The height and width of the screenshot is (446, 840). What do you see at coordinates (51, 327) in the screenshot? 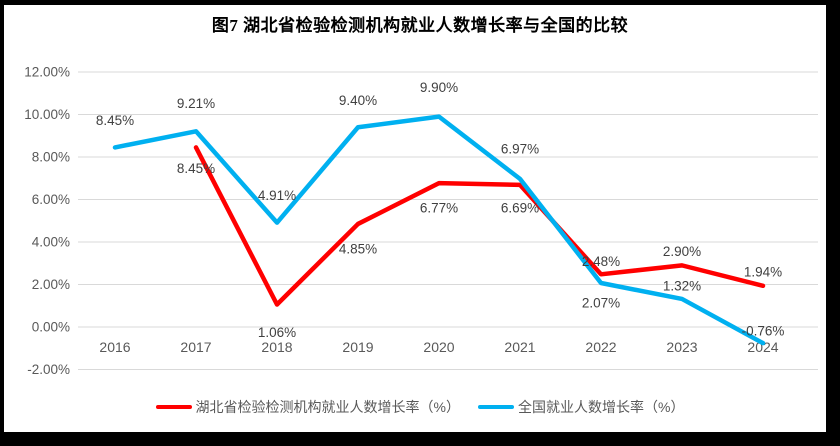
I see `y-axis-tick-label: 0.00%` at bounding box center [51, 327].